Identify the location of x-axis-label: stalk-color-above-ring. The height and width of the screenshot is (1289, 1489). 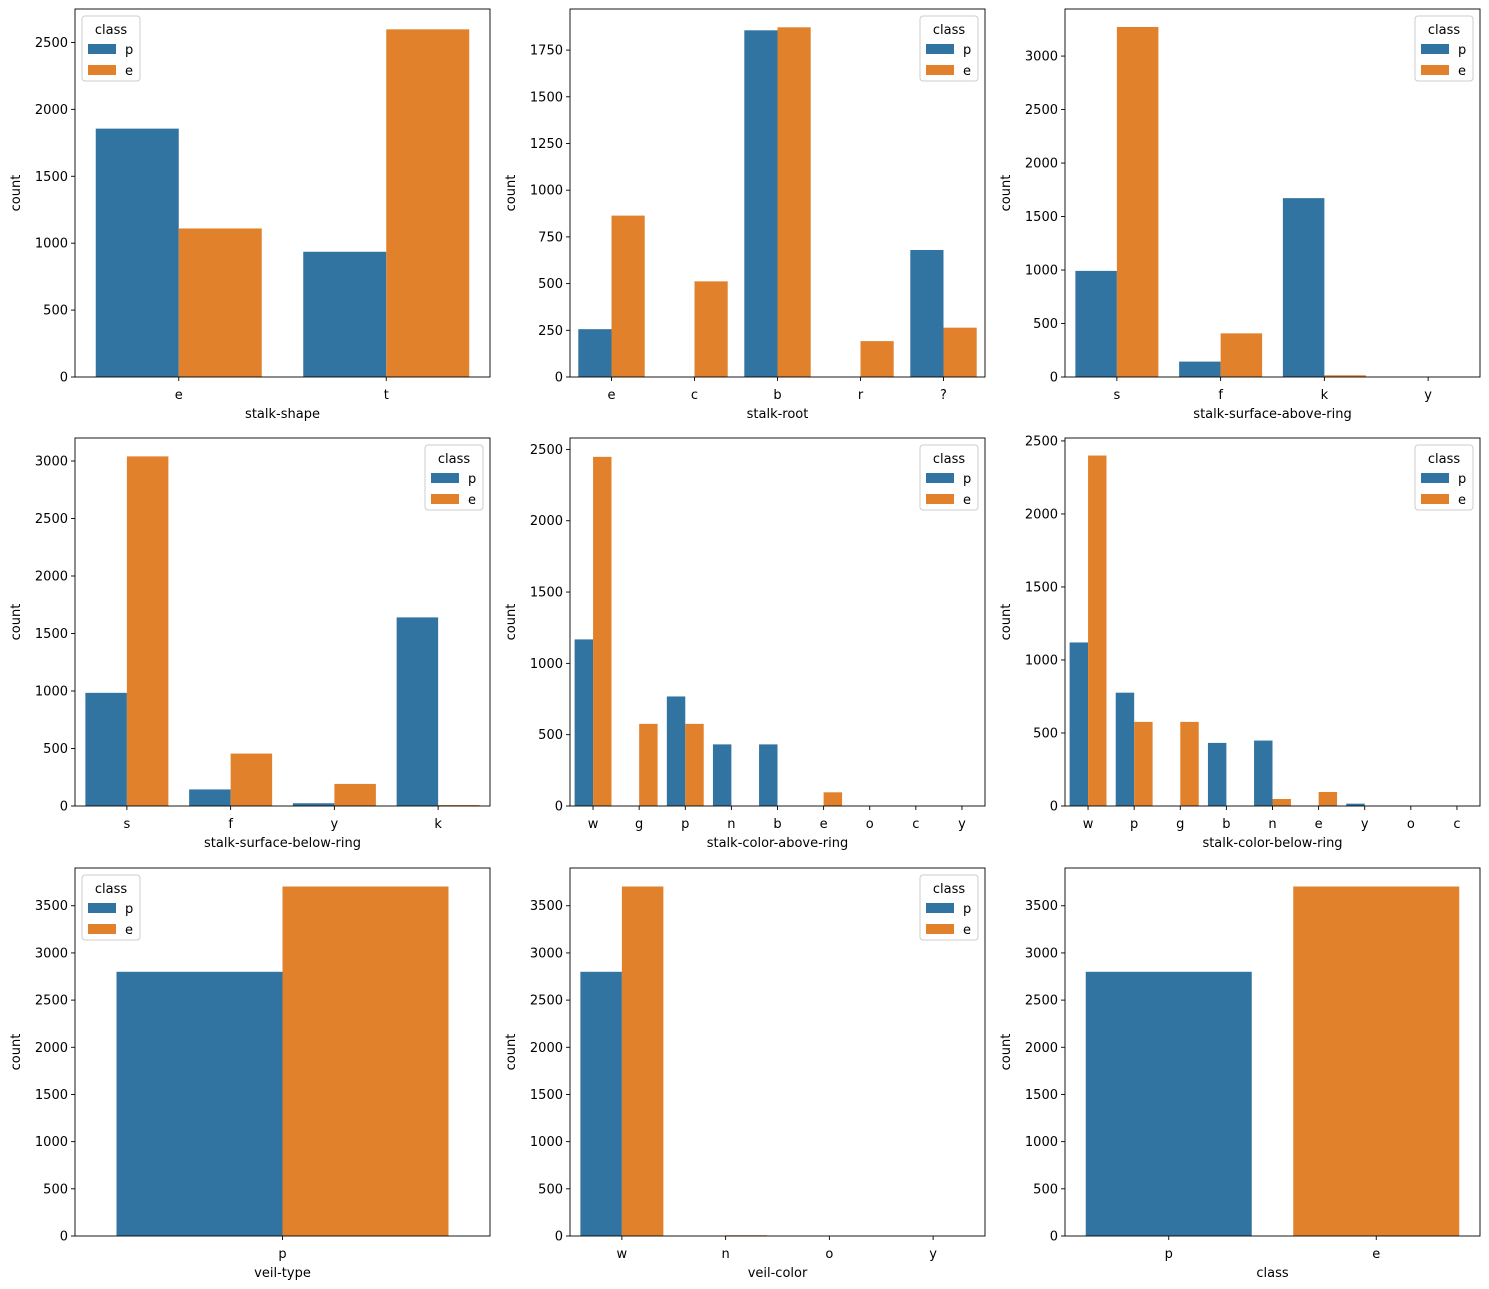
(778, 843).